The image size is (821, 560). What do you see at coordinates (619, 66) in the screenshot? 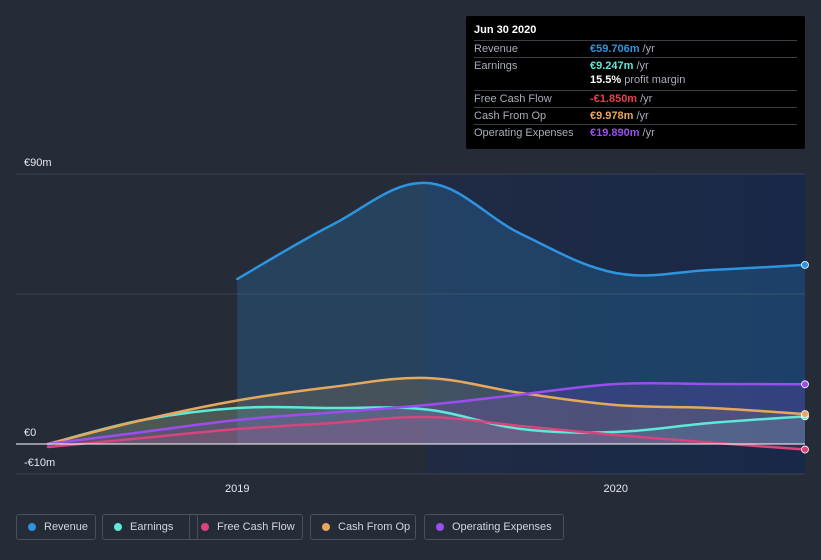
I see `tooltip-value: €9.247m/yr` at bounding box center [619, 66].